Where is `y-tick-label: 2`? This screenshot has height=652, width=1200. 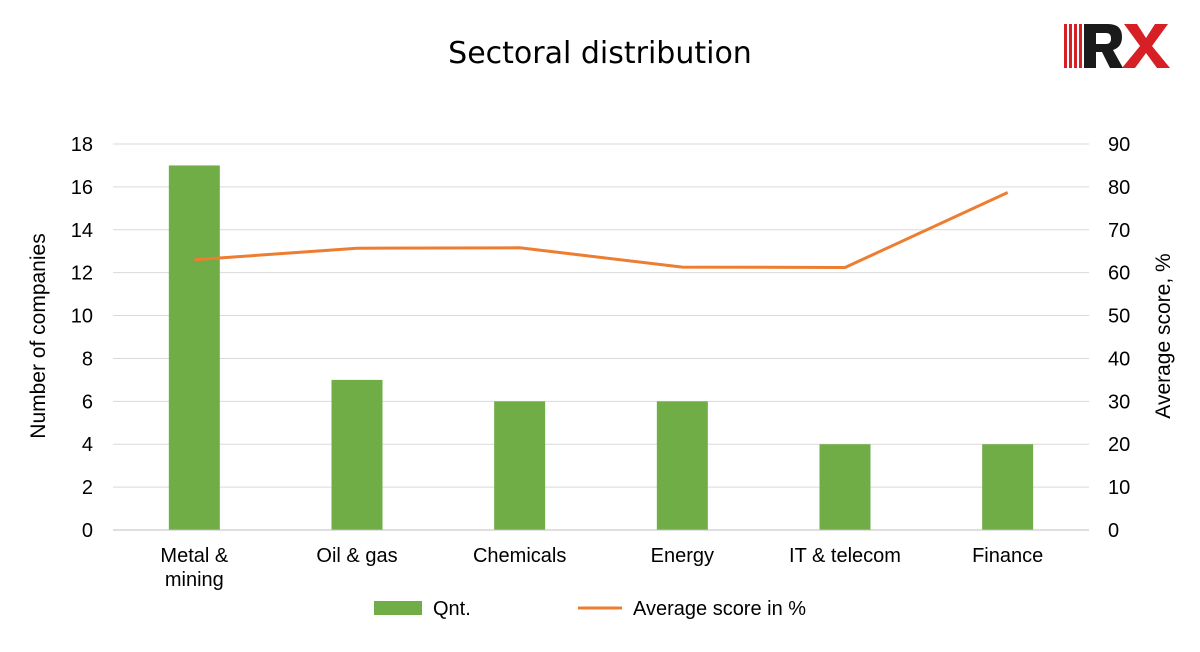 y-tick-label: 2 is located at coordinates (87, 488).